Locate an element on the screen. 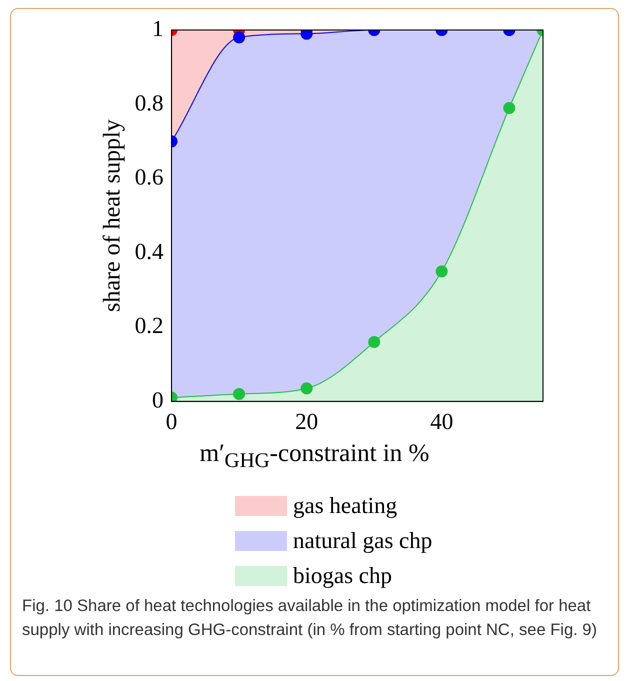  y-axis-title: share of heat supply is located at coordinates (113, 215).